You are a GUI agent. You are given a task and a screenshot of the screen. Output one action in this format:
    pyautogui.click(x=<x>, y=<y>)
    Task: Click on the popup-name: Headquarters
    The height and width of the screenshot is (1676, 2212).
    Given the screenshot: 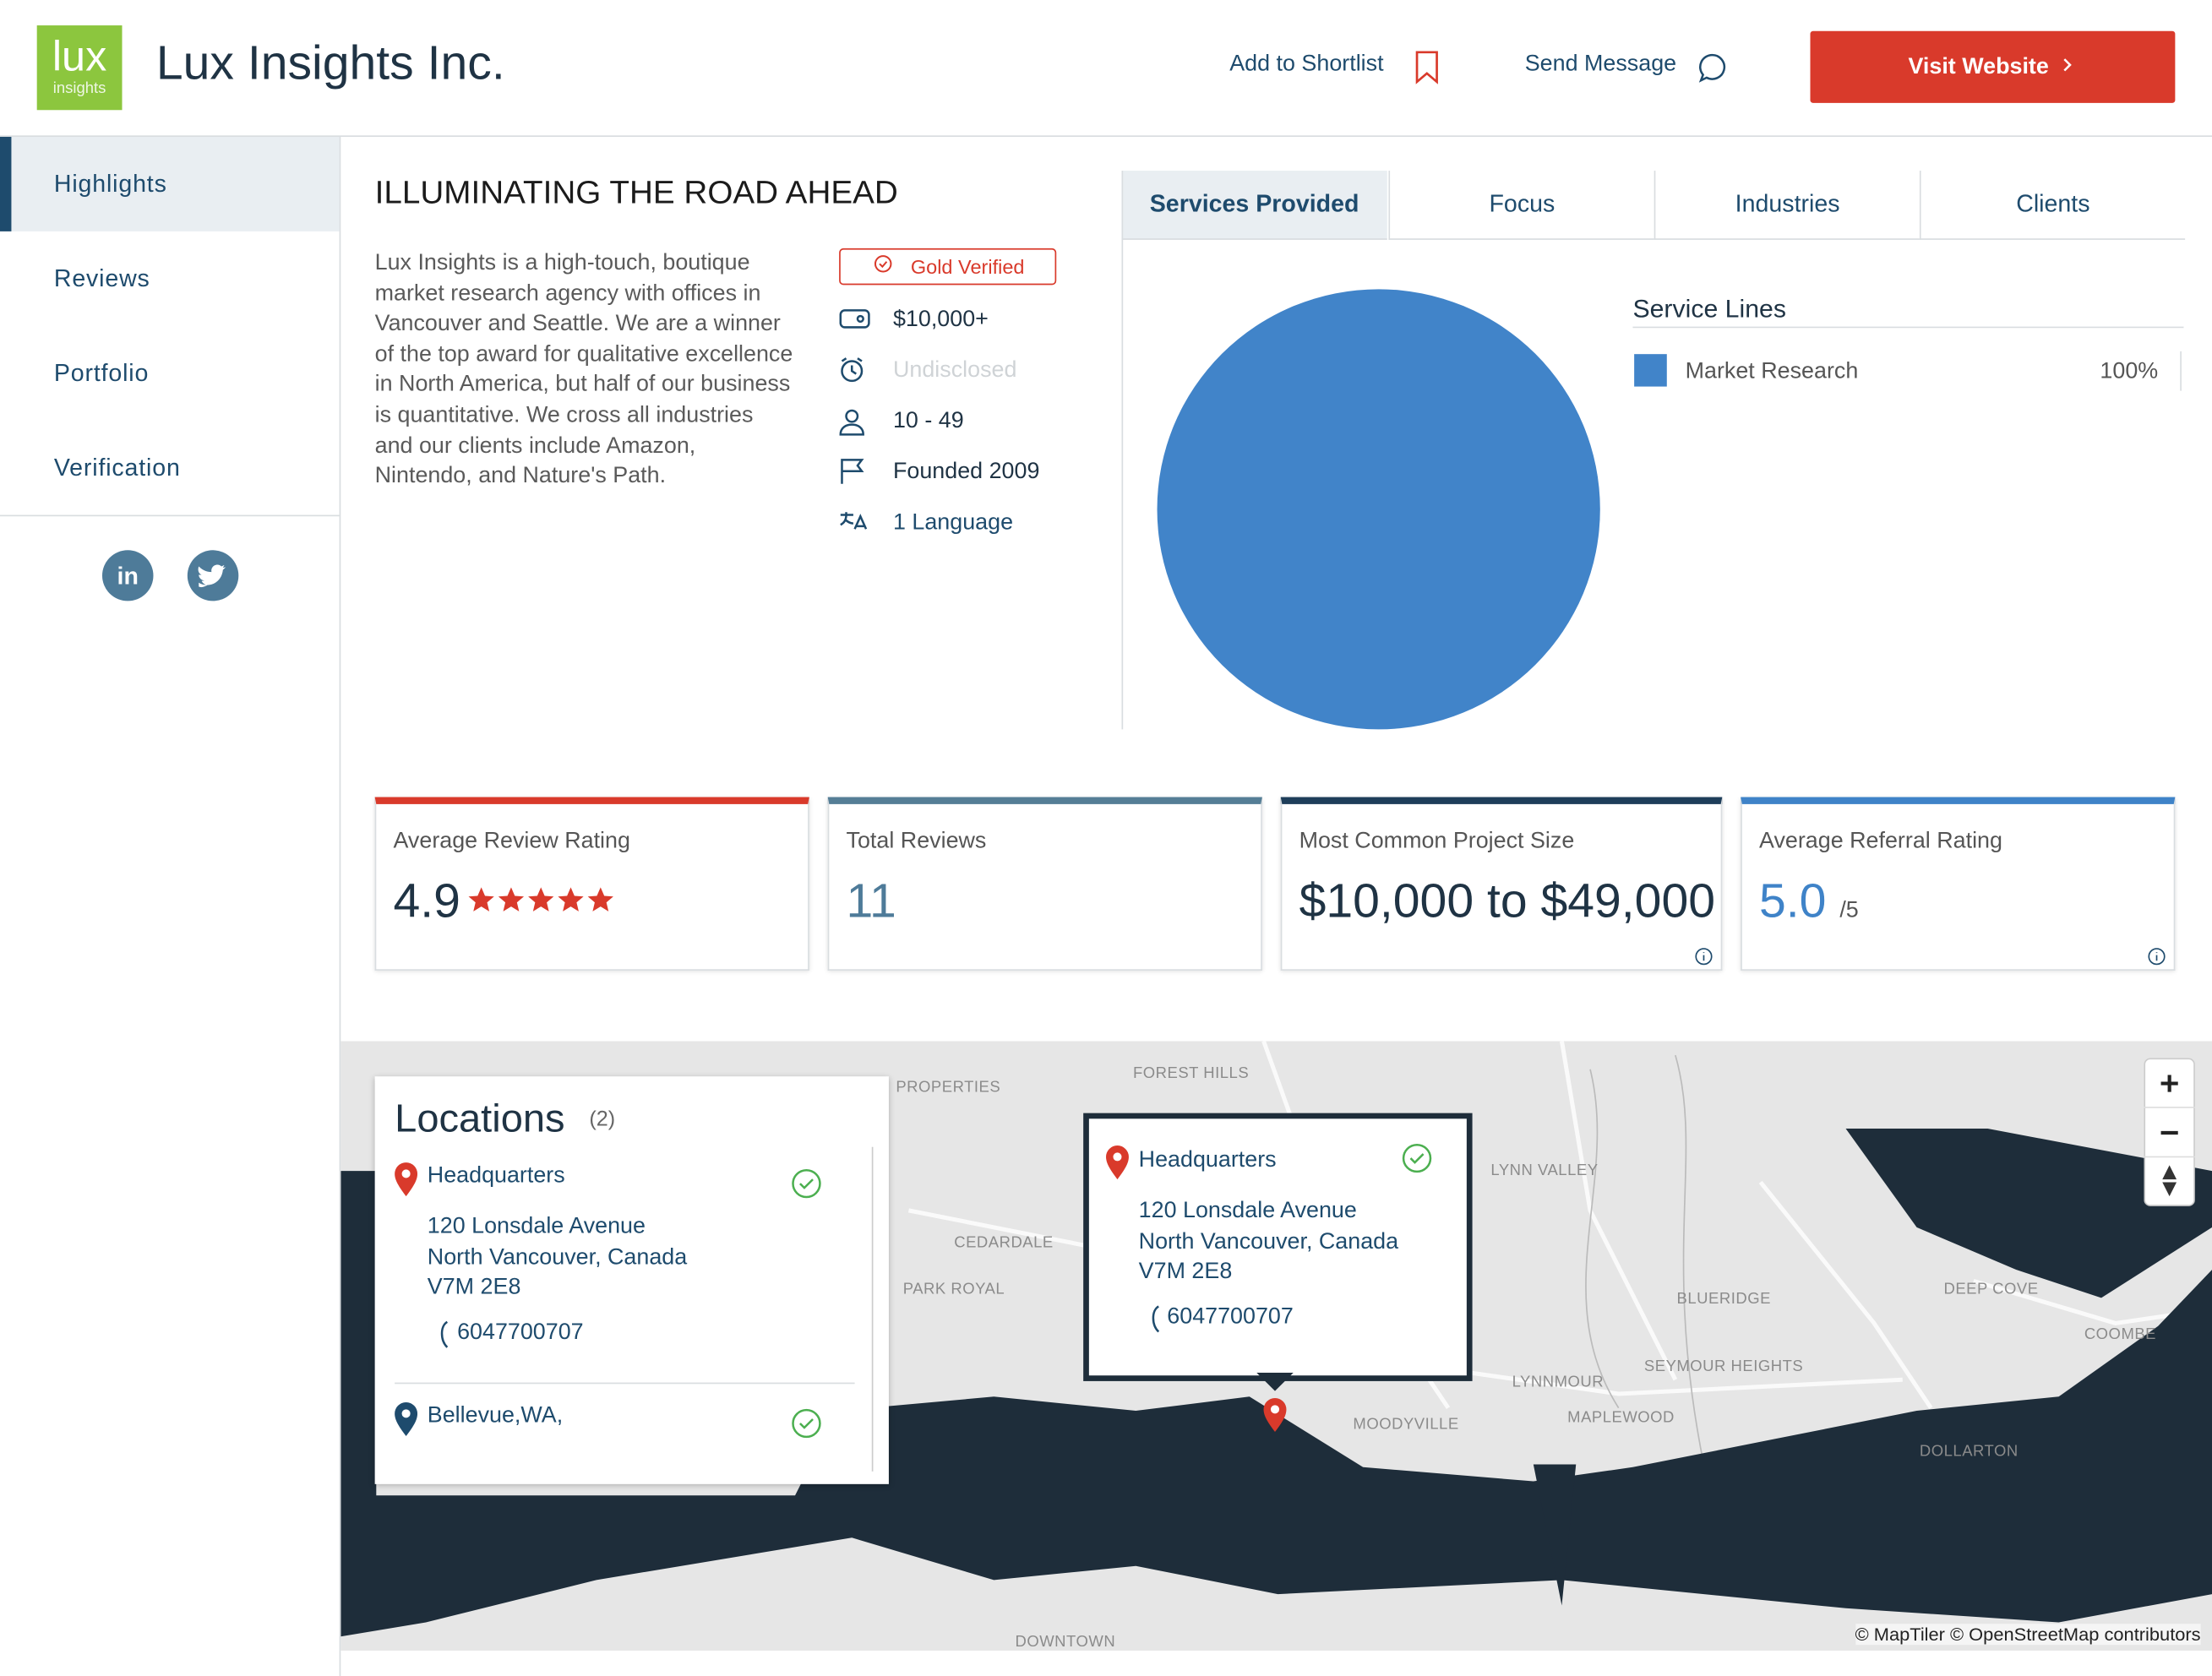 What is the action you would take?
    pyautogui.click(x=1208, y=1160)
    